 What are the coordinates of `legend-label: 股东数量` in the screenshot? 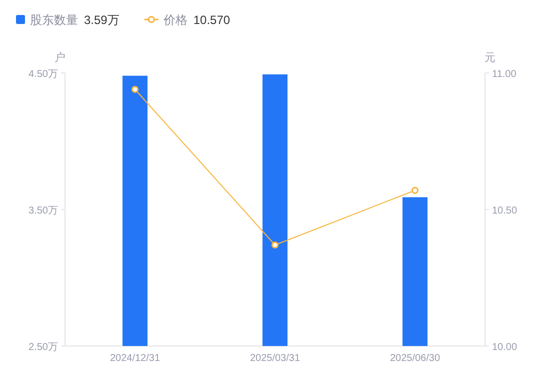 It's located at (54, 20).